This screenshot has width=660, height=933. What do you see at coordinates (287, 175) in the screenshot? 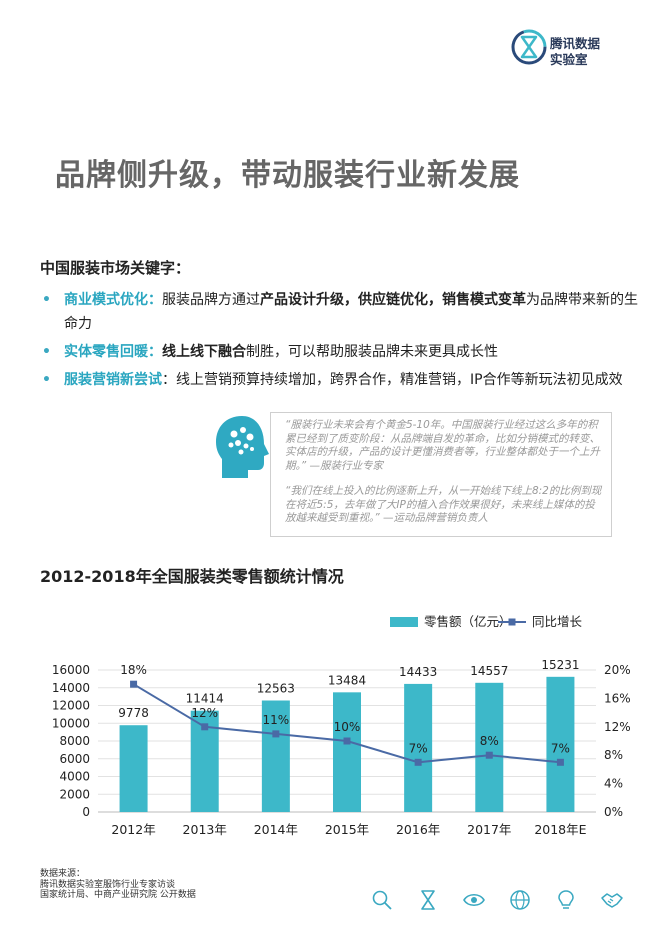
I see `page-title: 品牌侧升级，带动服装行业新发展` at bounding box center [287, 175].